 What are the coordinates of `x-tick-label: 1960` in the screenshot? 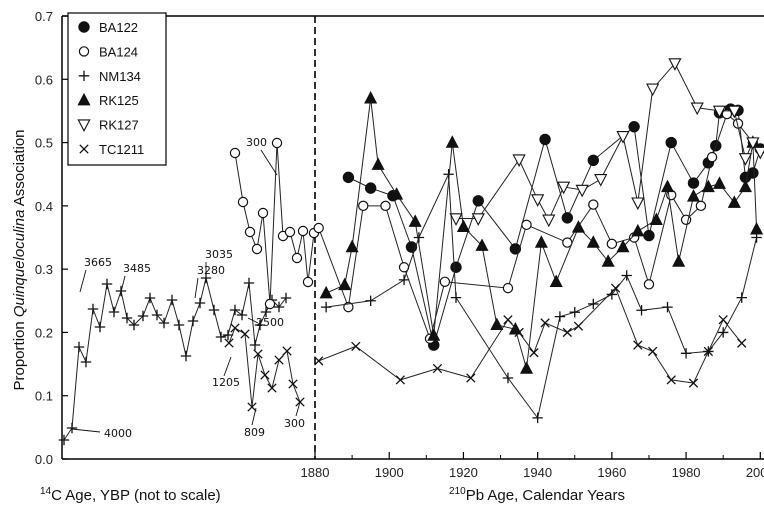 It's located at (611, 472).